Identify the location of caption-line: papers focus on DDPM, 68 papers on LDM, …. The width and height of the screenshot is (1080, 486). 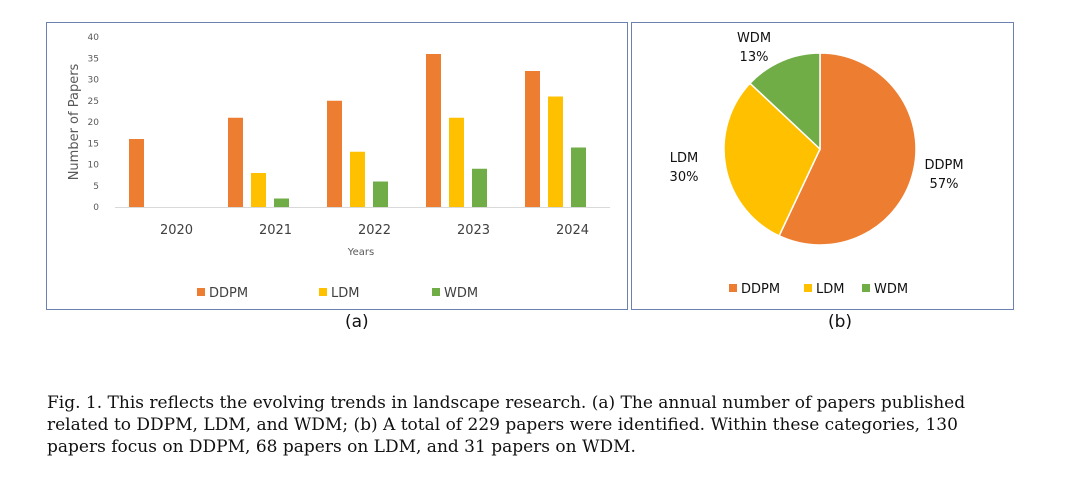
(341, 447).